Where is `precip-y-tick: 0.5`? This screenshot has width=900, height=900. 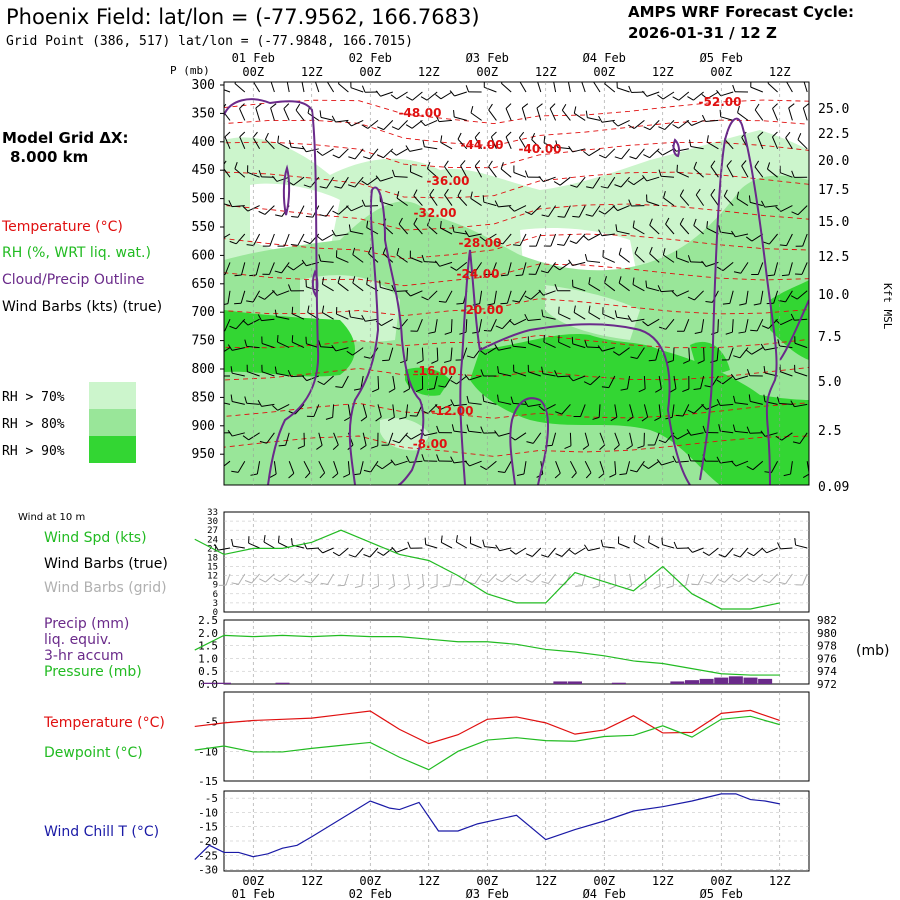
precip-y-tick: 0.5 is located at coordinates (208, 671).